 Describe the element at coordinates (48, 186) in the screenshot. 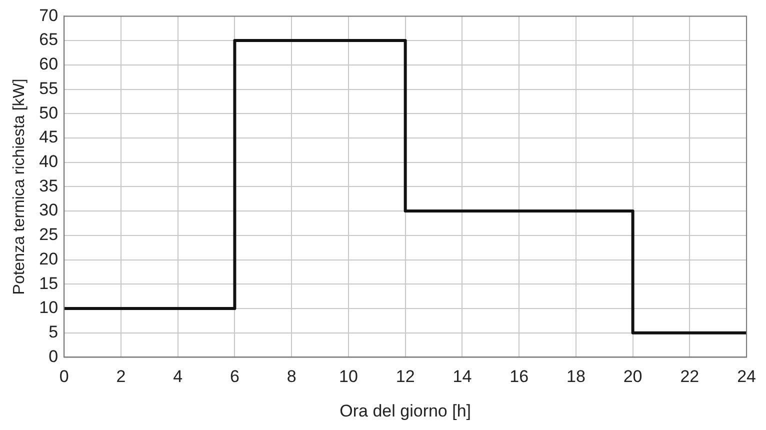

I see `y-tick-label: 35` at that location.